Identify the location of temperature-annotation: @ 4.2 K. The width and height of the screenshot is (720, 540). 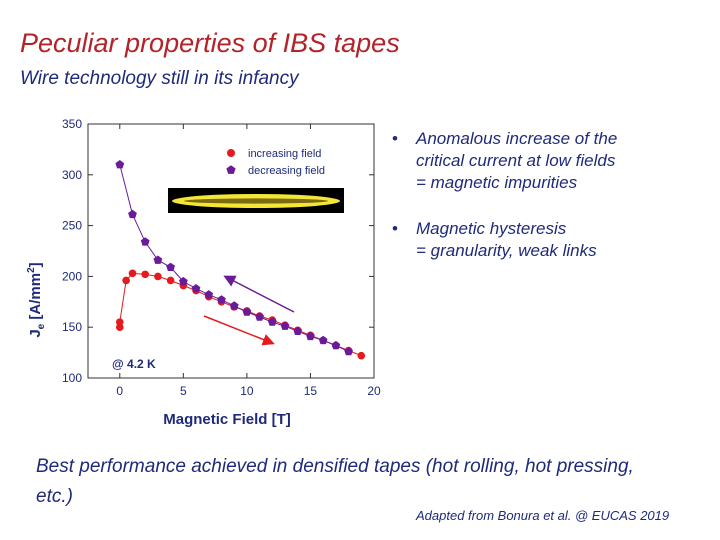
(134, 364).